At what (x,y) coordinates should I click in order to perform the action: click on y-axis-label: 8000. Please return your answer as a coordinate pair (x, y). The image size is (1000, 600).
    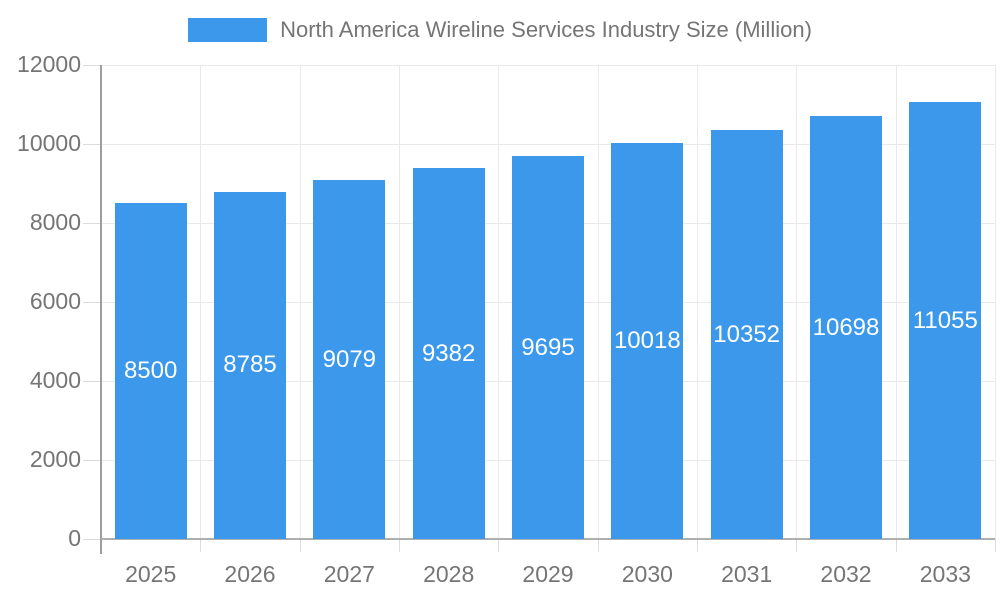
    Looking at the image, I should click on (55, 222).